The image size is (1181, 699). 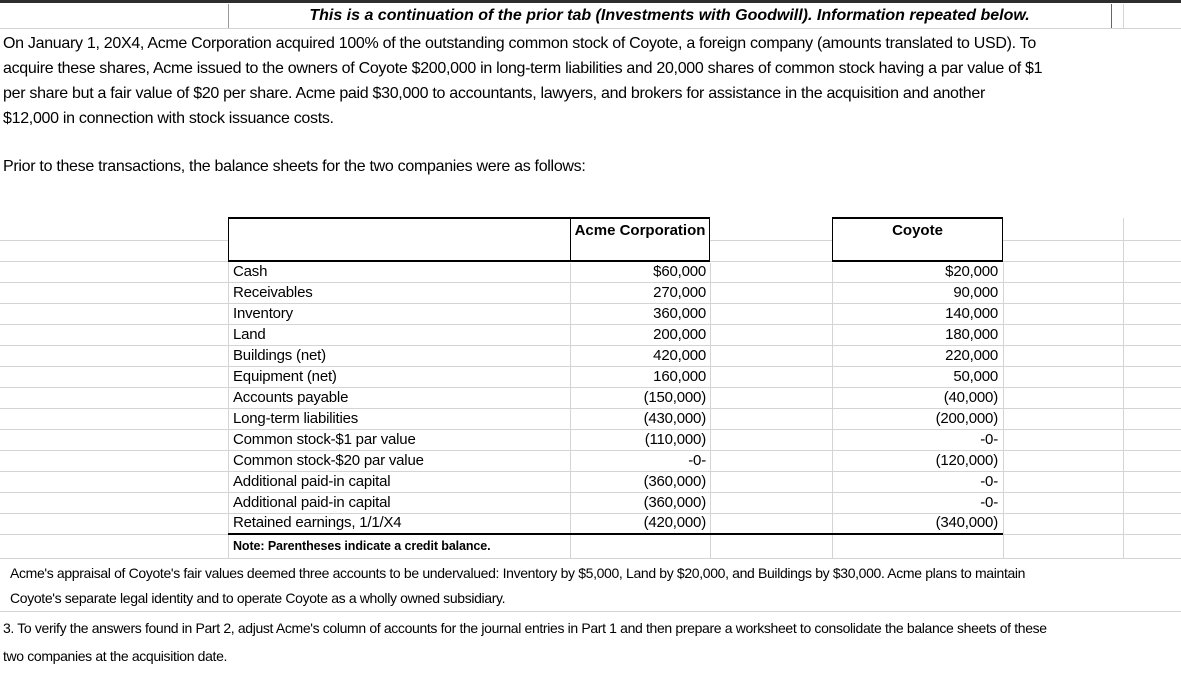 What do you see at coordinates (590, 271) in the screenshot?
I see `table-row: Cash $60,000 $20,000` at bounding box center [590, 271].